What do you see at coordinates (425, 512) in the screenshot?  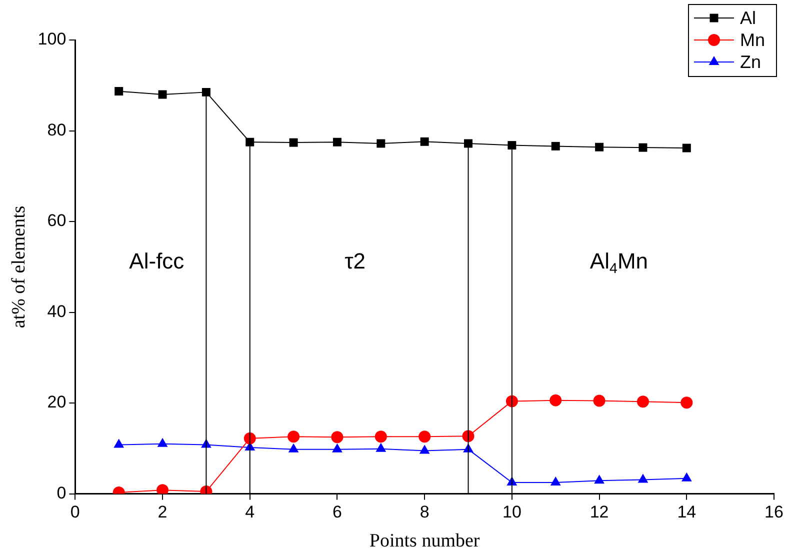 I see `x-tick-label: 8` at bounding box center [425, 512].